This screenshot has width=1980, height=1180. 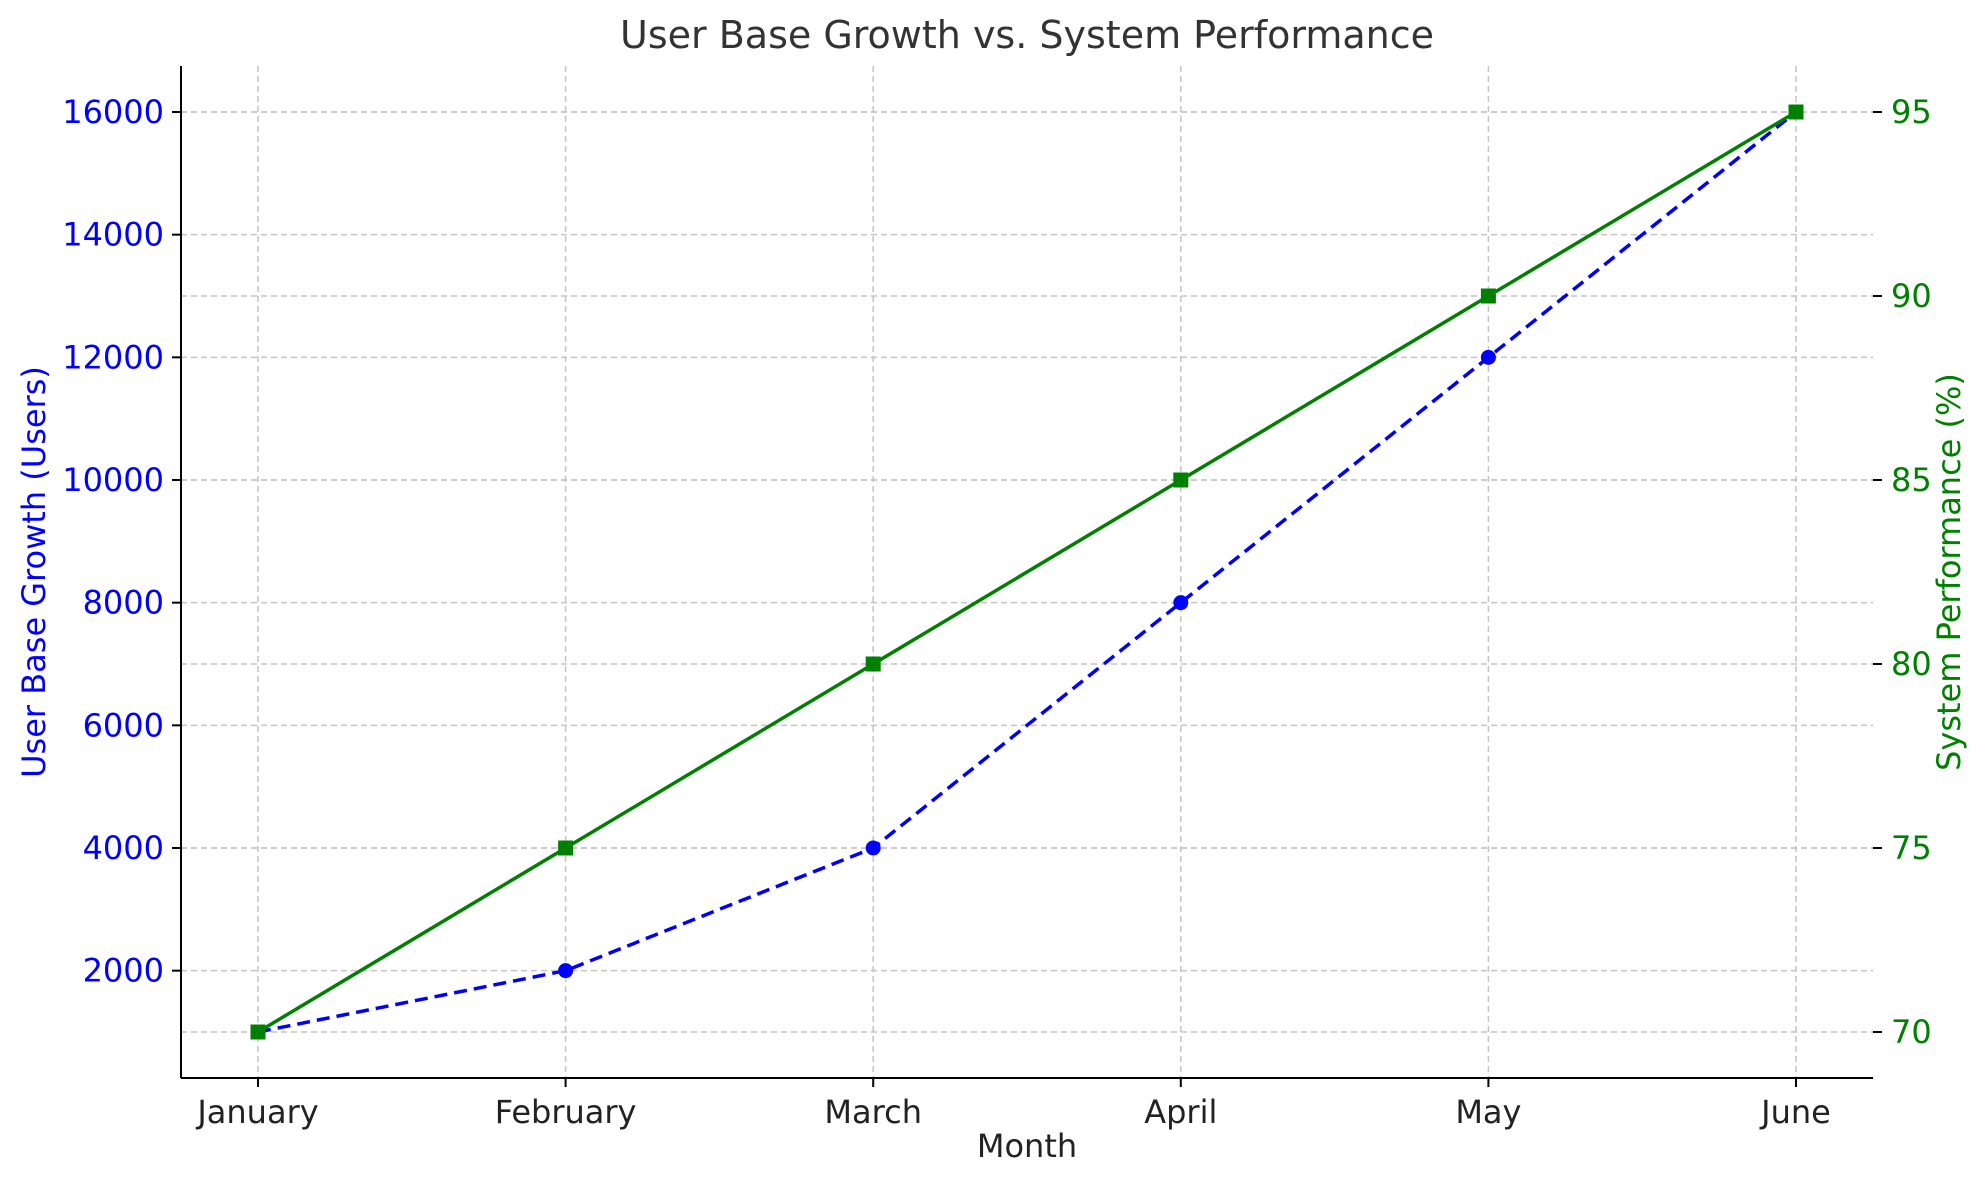 What do you see at coordinates (1488, 1112) in the screenshot?
I see `x-tick-label: May` at bounding box center [1488, 1112].